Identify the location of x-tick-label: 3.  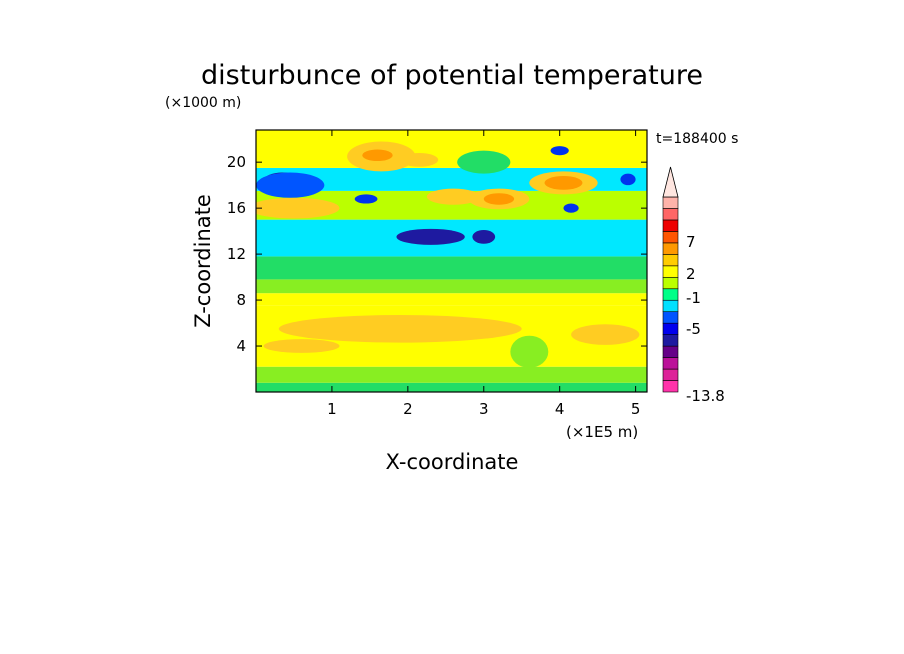
(484, 409).